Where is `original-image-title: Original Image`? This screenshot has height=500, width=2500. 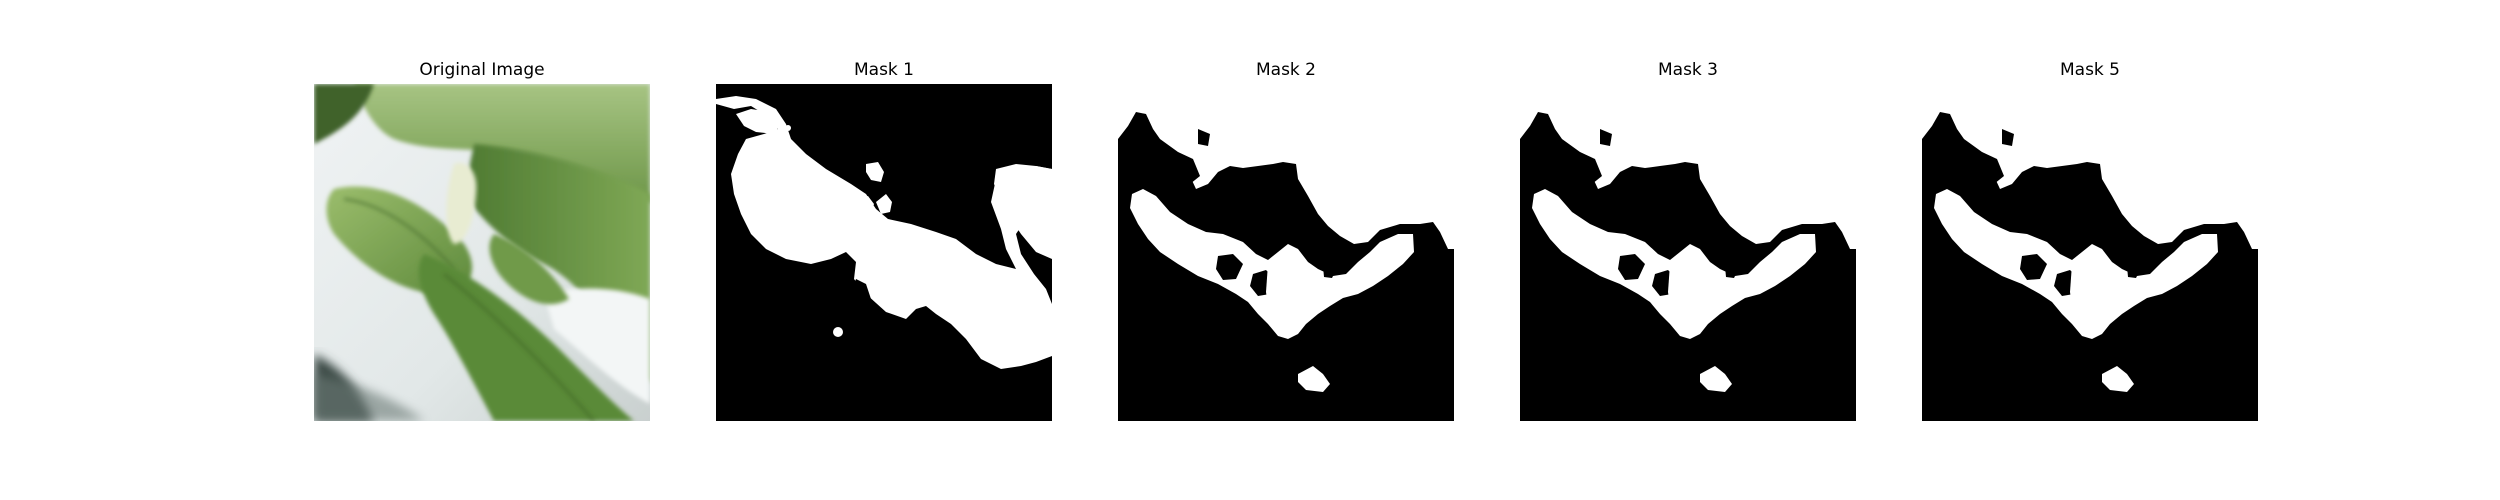 original-image-title: Original Image is located at coordinates (482, 70).